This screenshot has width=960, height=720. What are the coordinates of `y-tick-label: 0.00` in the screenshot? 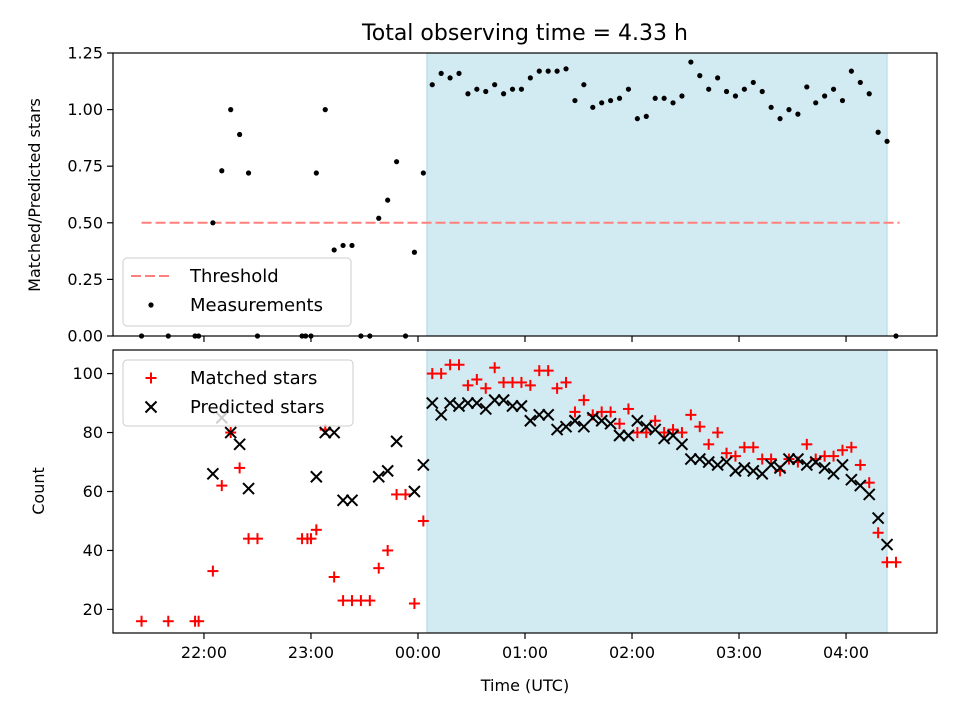 It's located at (85, 336).